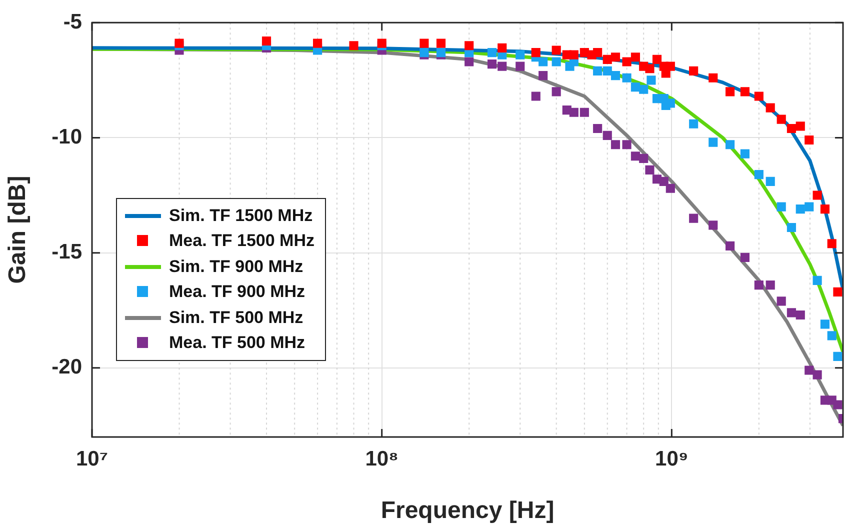 This screenshot has width=850, height=530. What do you see at coordinates (241, 216) in the screenshot?
I see `legend-label: Sim. TF 1500 MHz` at bounding box center [241, 216].